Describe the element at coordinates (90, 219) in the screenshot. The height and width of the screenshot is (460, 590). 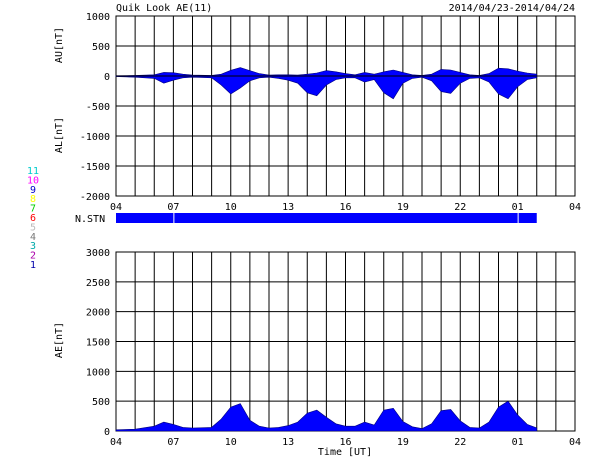
I see `station-bar-label: N.STN` at that location.